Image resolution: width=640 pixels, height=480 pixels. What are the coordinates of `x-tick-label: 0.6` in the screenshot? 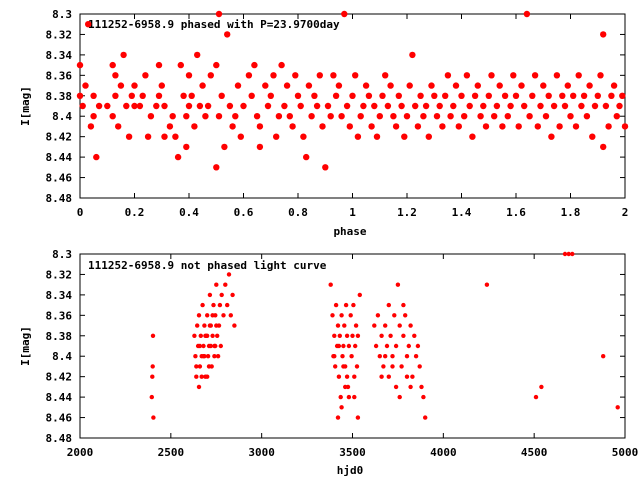 It's located at (244, 212).